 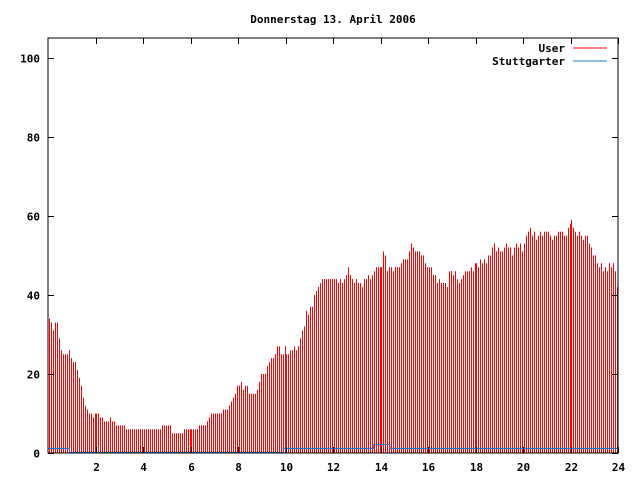 I want to click on x-tick-label: 18, so click(x=476, y=467).